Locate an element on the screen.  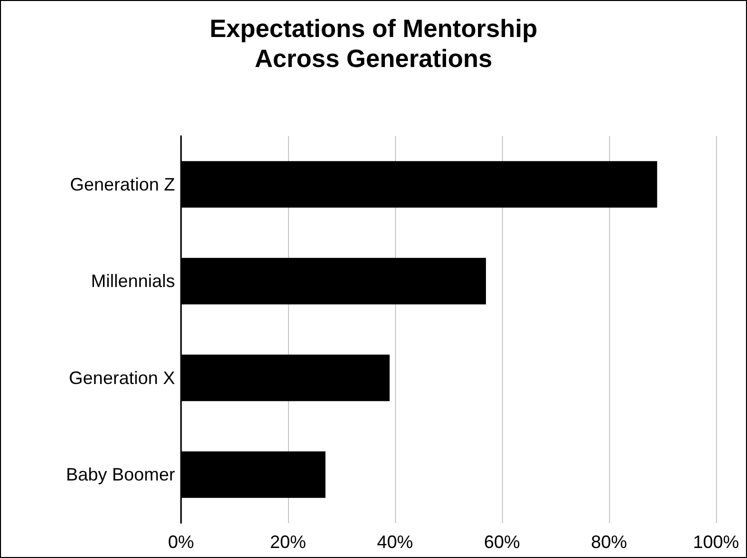
y-tick-label: Generation X is located at coordinates (121, 378).